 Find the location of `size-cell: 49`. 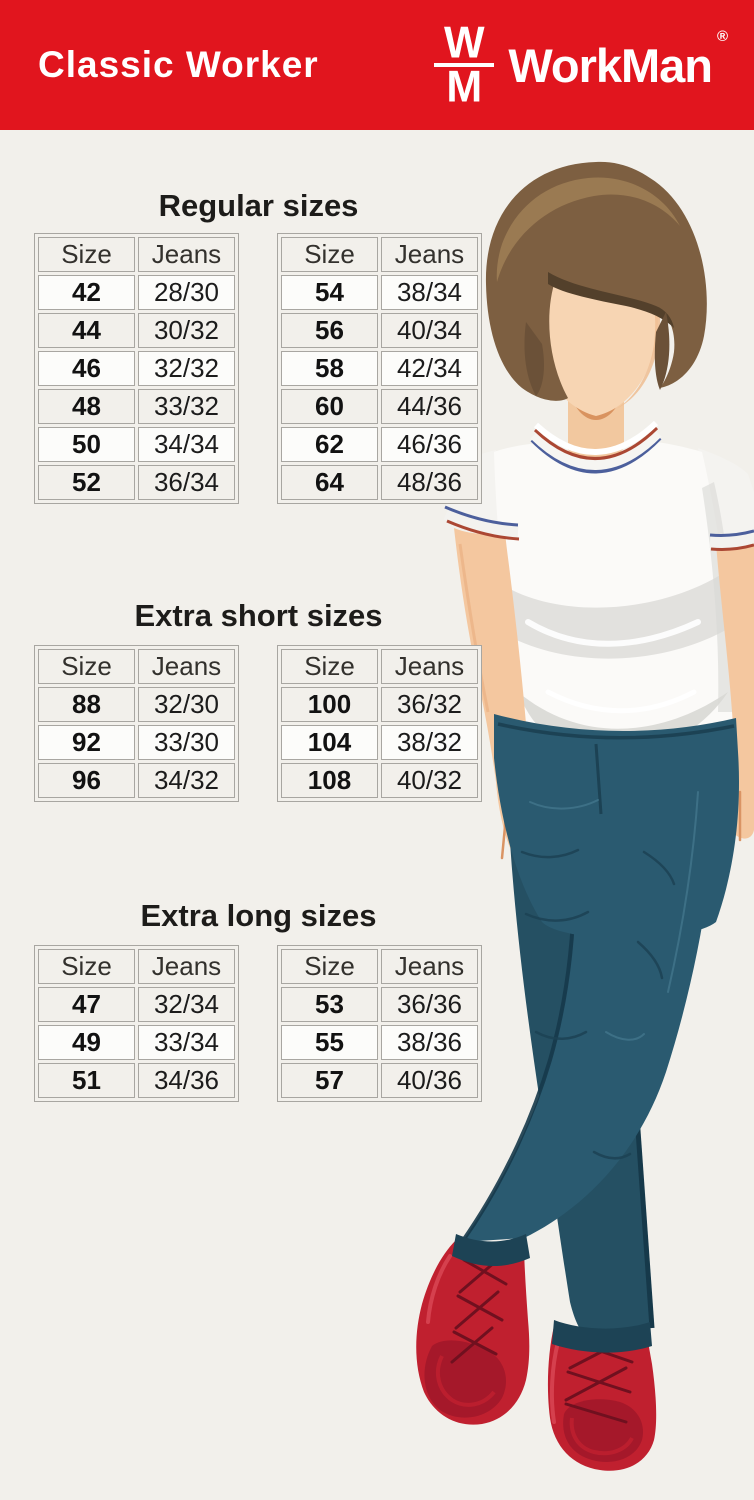

size-cell: 49 is located at coordinates (86, 1042).